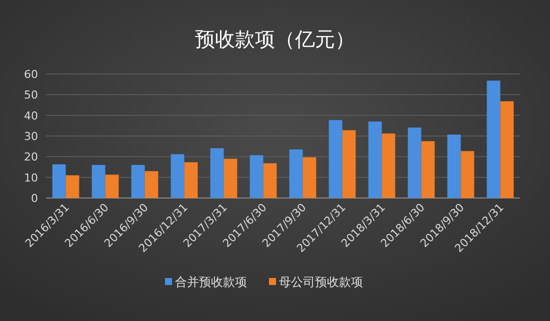 This screenshot has height=321, width=550. Describe the element at coordinates (31, 74) in the screenshot. I see `y-tick-label: 60` at that location.